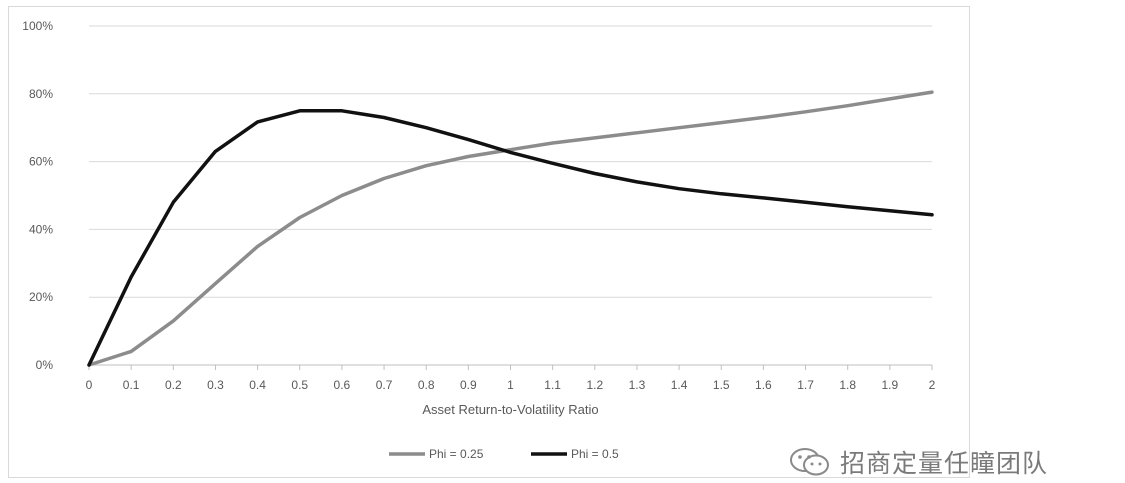 This screenshot has height=483, width=1125. What do you see at coordinates (932, 385) in the screenshot?
I see `x-tick-label: 2` at bounding box center [932, 385].